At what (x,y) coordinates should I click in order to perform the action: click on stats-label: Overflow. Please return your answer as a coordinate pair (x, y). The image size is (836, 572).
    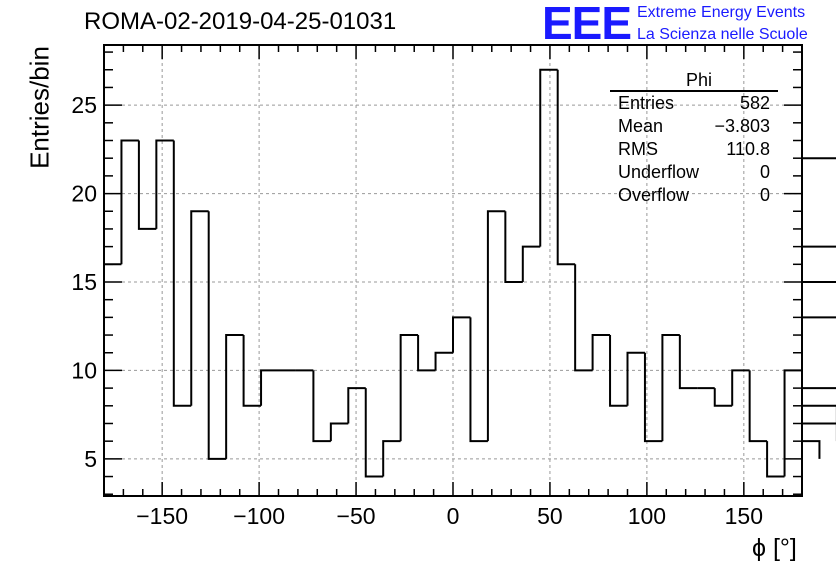
    Looking at the image, I should click on (654, 195).